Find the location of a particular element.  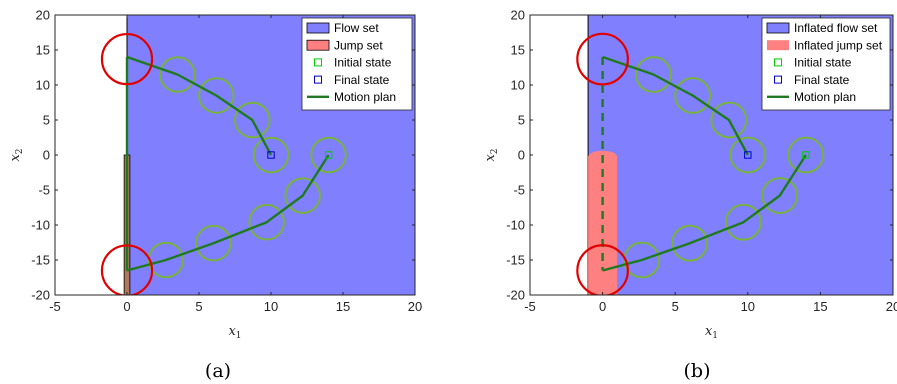

legend-entry-label: Jump set is located at coordinates (358, 45).